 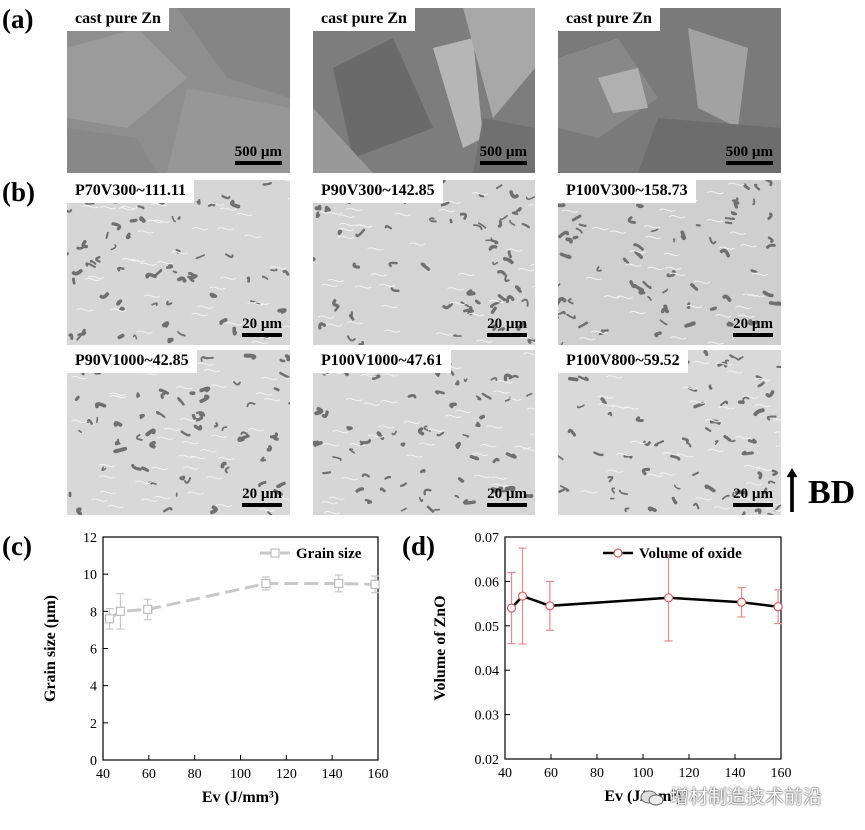 What do you see at coordinates (18, 19) in the screenshot?
I see `panel-label-a: (a)` at bounding box center [18, 19].